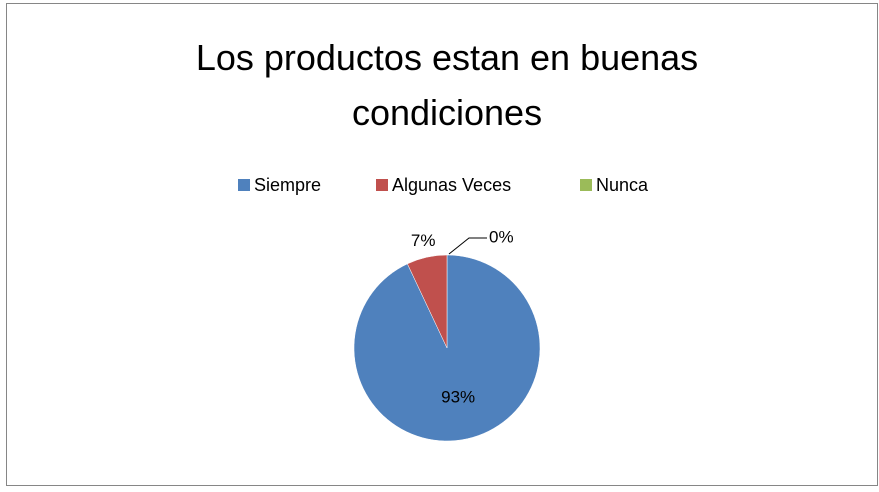  What do you see at coordinates (287, 185) in the screenshot?
I see `legend-label: Siempre` at bounding box center [287, 185].